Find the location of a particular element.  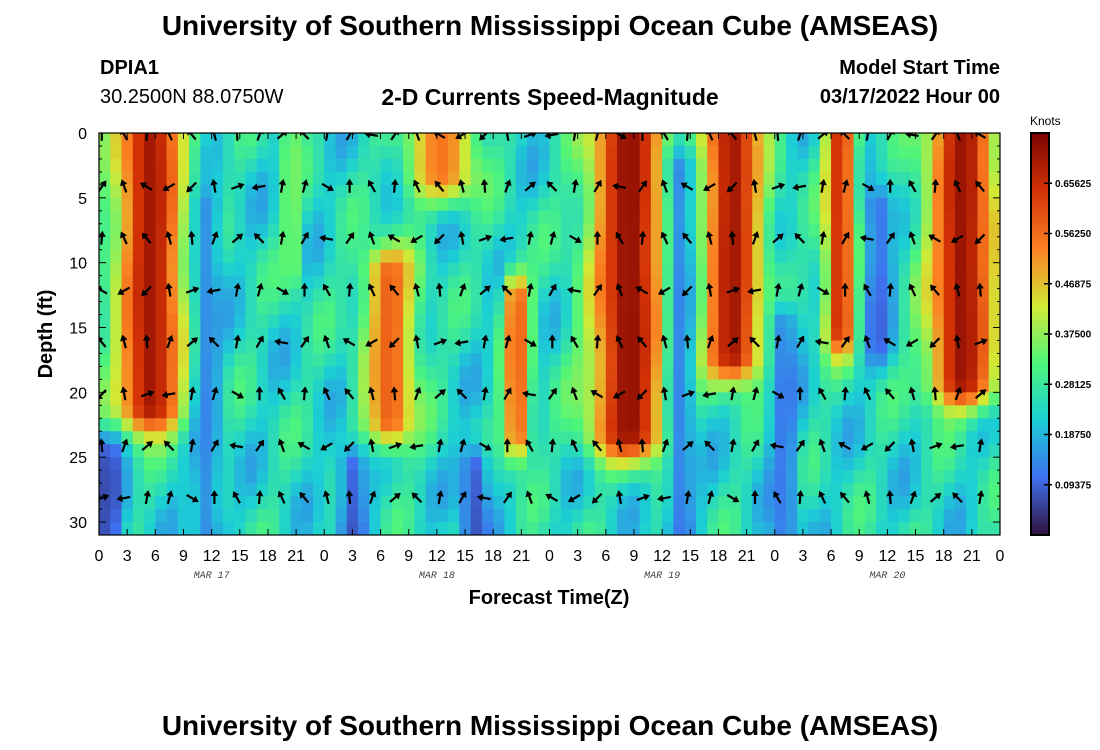

x-tick-label: 9 is located at coordinates (183, 556).